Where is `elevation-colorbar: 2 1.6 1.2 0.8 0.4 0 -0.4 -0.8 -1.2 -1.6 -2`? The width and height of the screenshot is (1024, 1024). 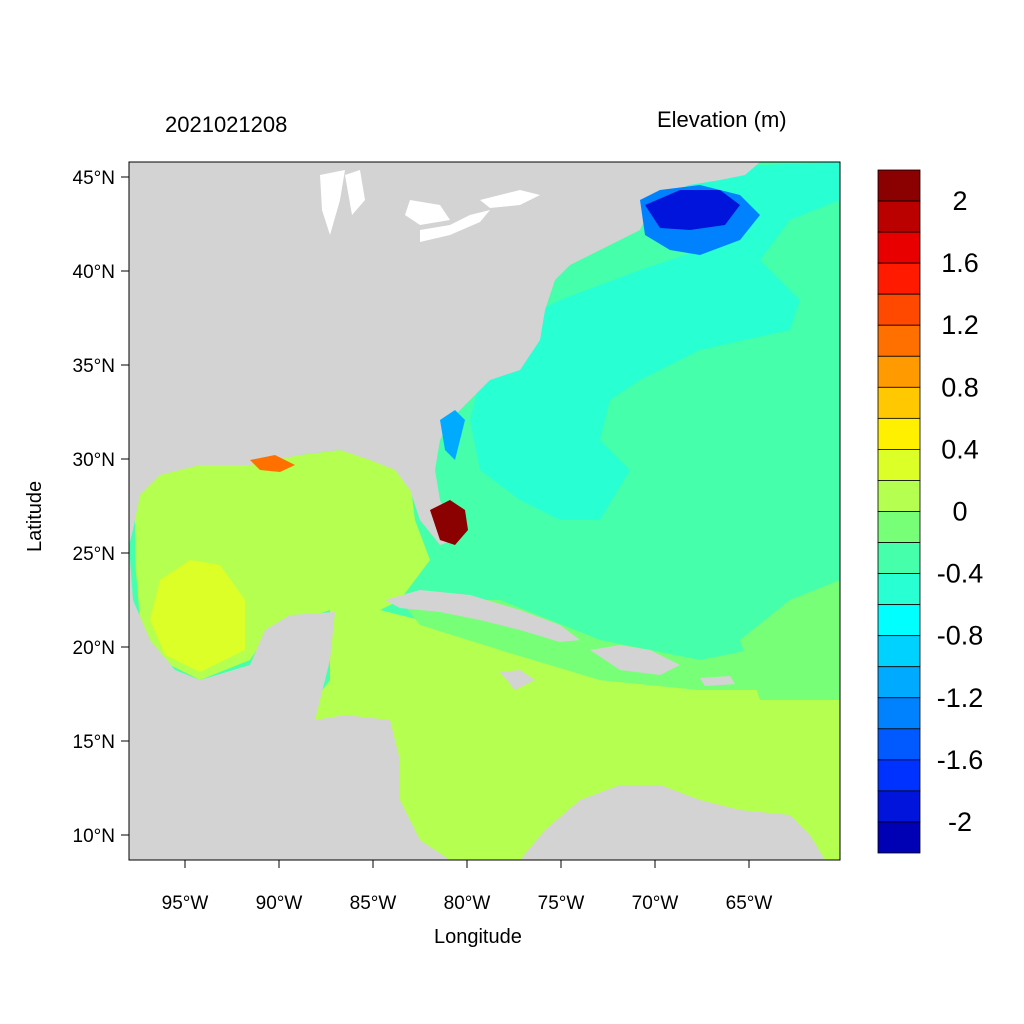
elevation-colorbar: 2 1.6 1.2 0.8 0.4 0 -0.4 -0.8 -1.2 -1.6 -2 is located at coordinates (930, 511).